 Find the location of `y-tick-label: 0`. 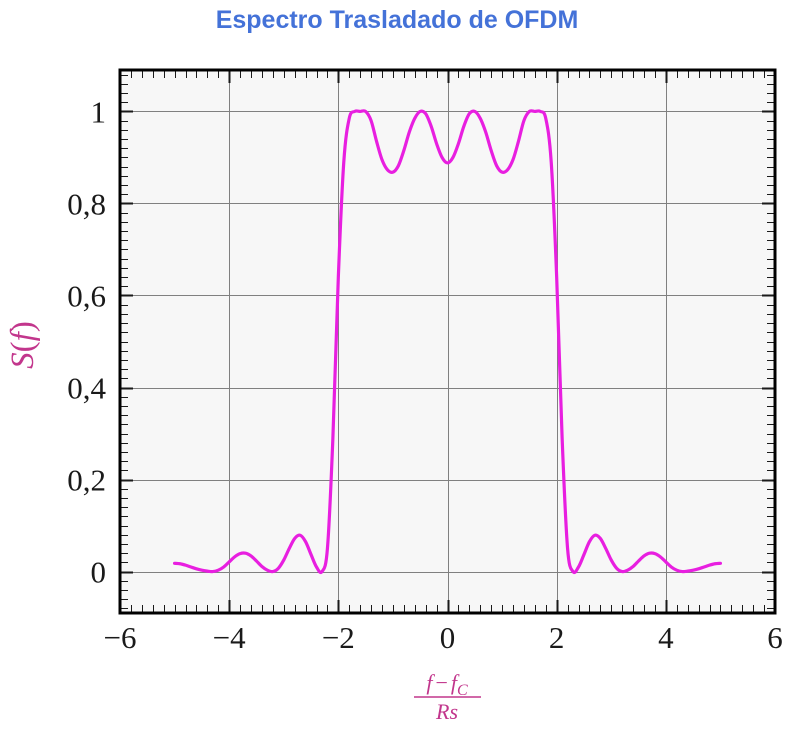

y-tick-label: 0 is located at coordinates (99, 572).